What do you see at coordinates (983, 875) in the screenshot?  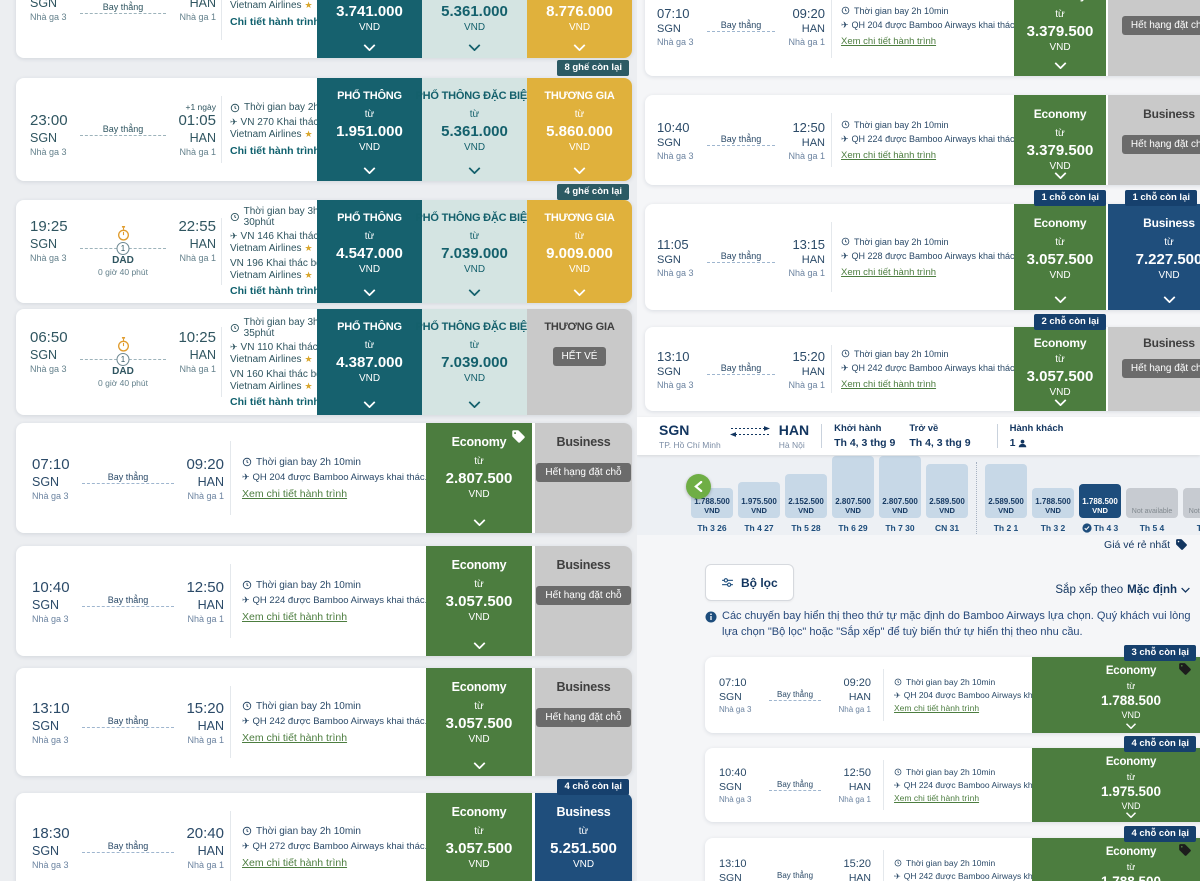 I see `flight-number: ✈QH 242 được Bamboo Airways khai thác.✈` at bounding box center [983, 875].